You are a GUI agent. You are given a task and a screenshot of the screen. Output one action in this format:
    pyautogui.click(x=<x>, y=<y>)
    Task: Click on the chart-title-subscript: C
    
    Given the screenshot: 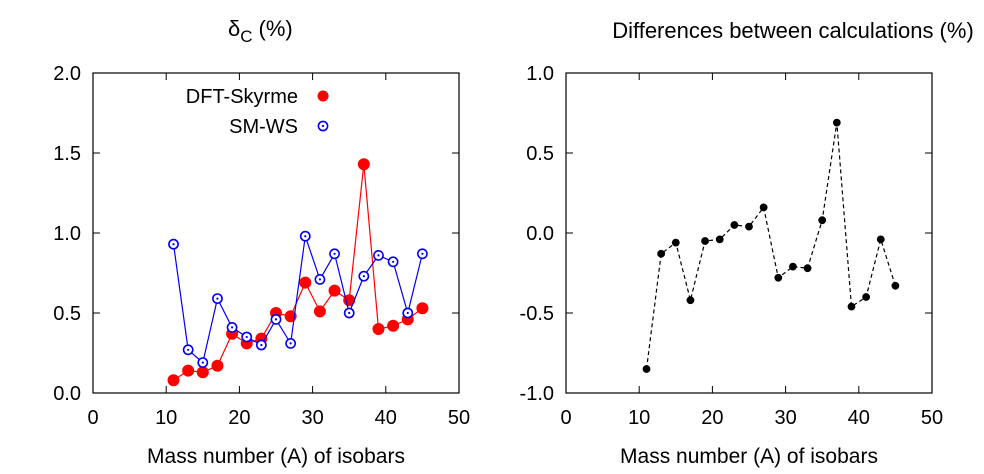 What is the action you would take?
    pyautogui.click(x=246, y=36)
    